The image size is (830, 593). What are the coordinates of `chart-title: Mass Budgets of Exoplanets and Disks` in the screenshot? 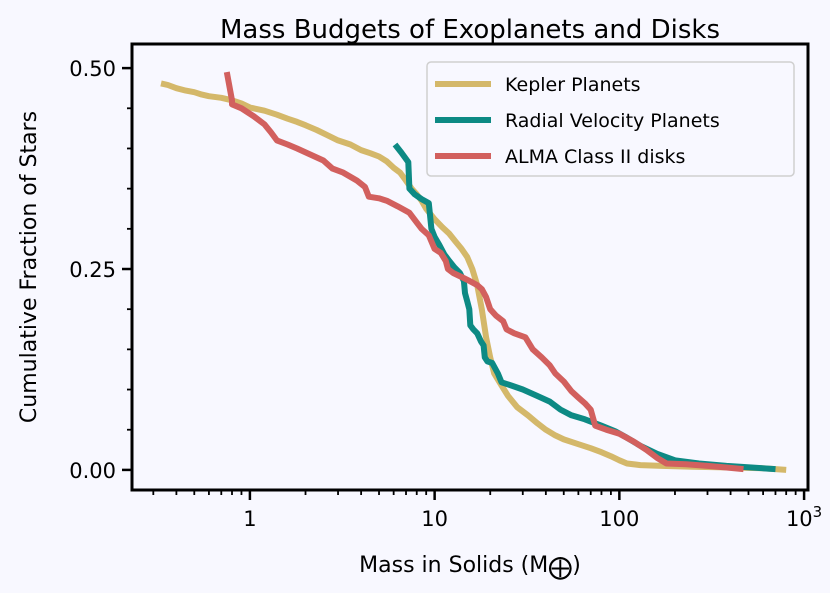 It's located at (470, 30).